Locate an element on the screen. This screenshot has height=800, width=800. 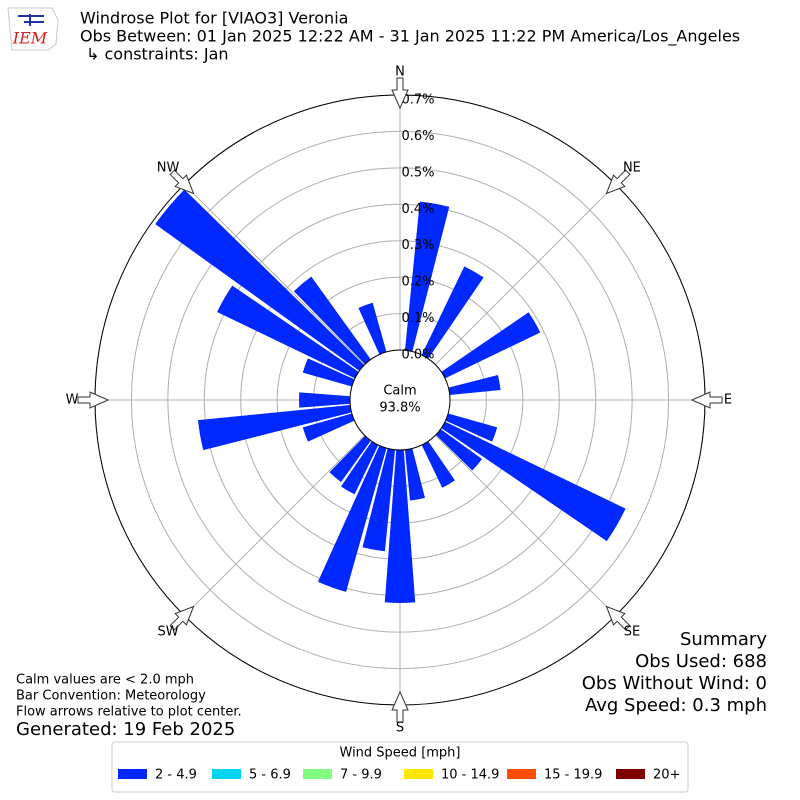
summary-line: Obs Used: 688 is located at coordinates (701, 661).